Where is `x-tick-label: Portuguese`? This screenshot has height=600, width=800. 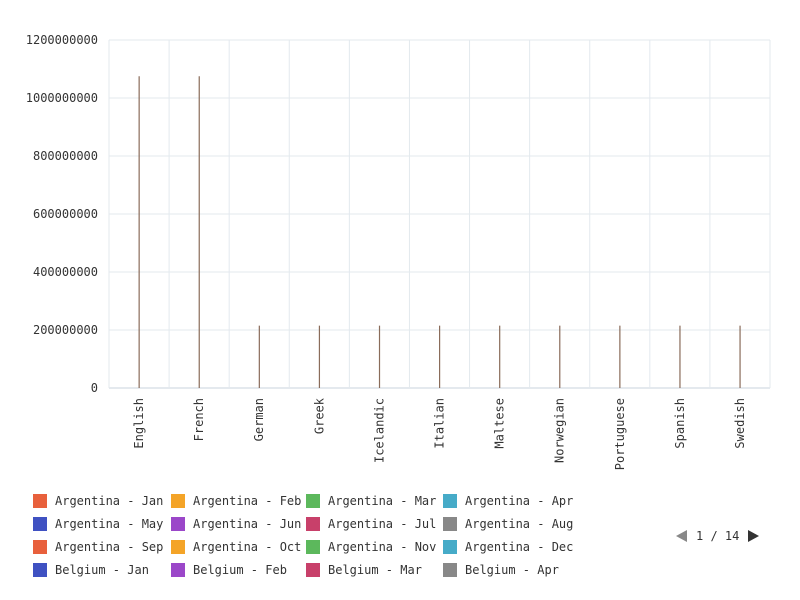 x-tick-label: Portuguese is located at coordinates (620, 434).